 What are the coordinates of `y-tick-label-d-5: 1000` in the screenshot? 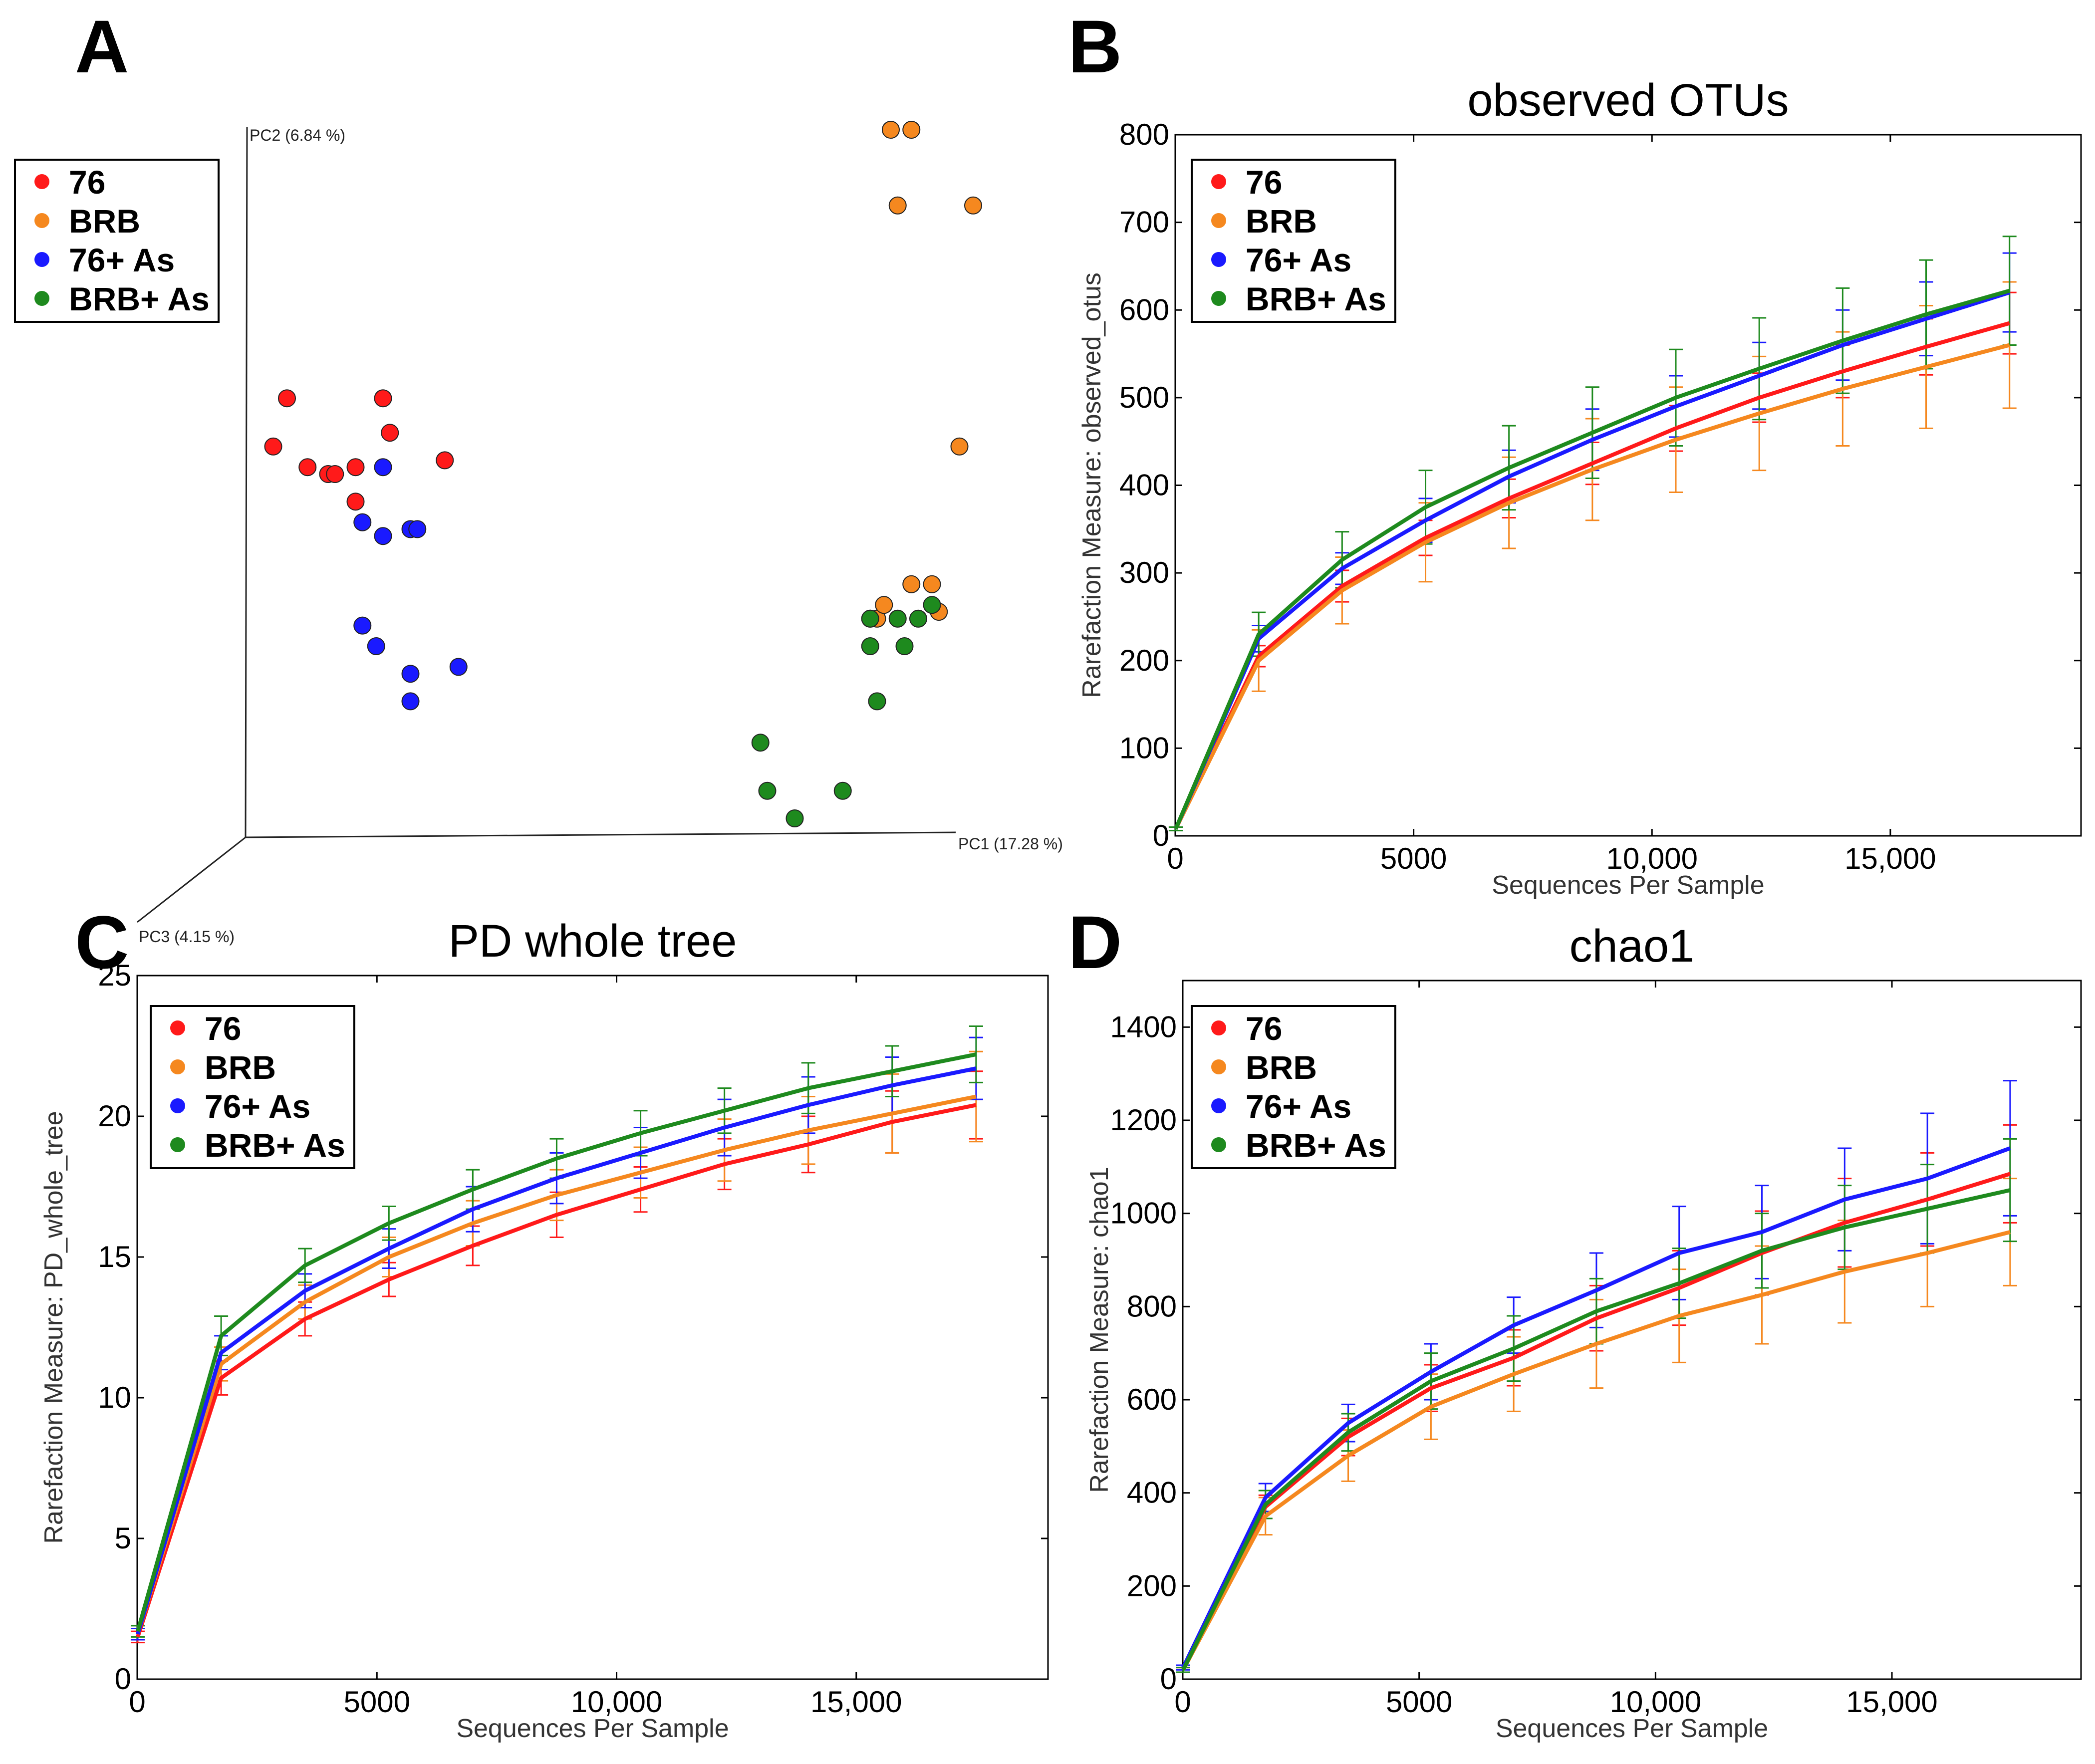 It's located at (1143, 1213).